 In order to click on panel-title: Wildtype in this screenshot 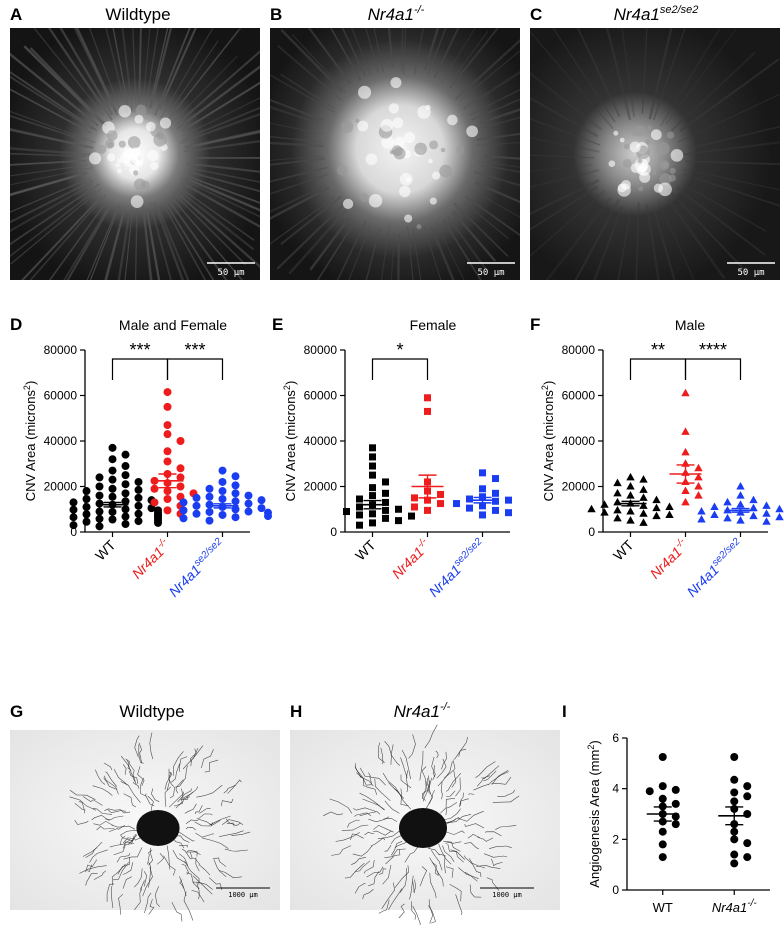, I will do `click(137, 14)`.